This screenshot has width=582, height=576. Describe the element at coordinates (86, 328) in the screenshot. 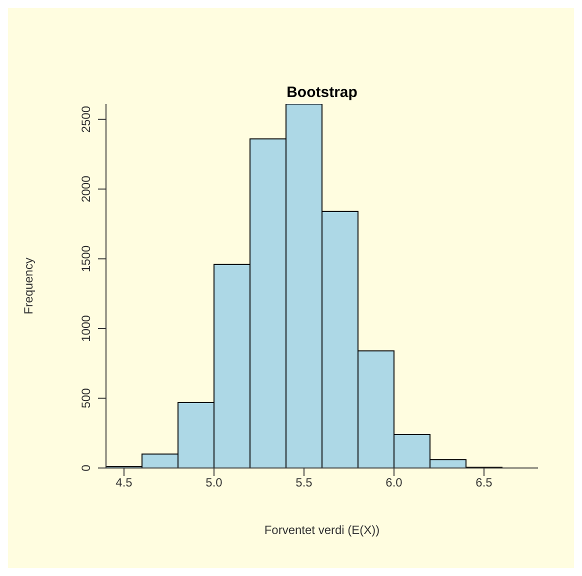

I see `y-tick-label: 1000` at that location.